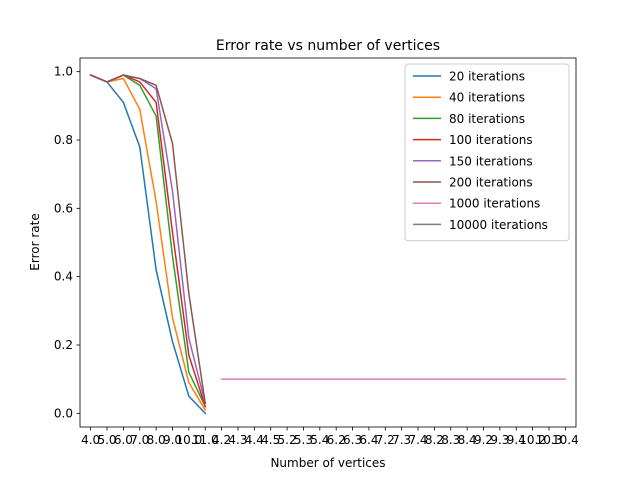 The width and height of the screenshot is (640, 480). Describe the element at coordinates (106, 440) in the screenshot. I see `x-tick-label: 5.0` at that location.